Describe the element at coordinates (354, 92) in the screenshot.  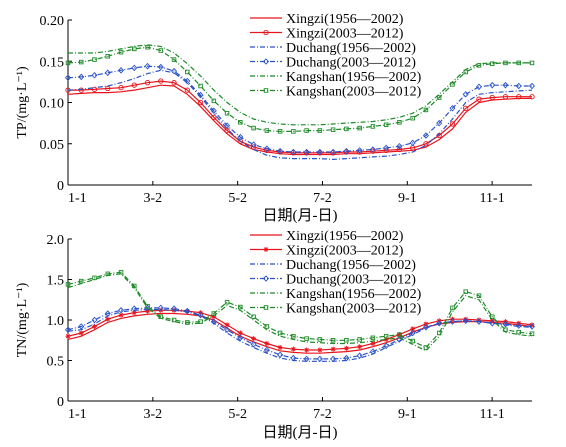
I see `tp-legend-label: Kangshan(2003—2012)` at that location.